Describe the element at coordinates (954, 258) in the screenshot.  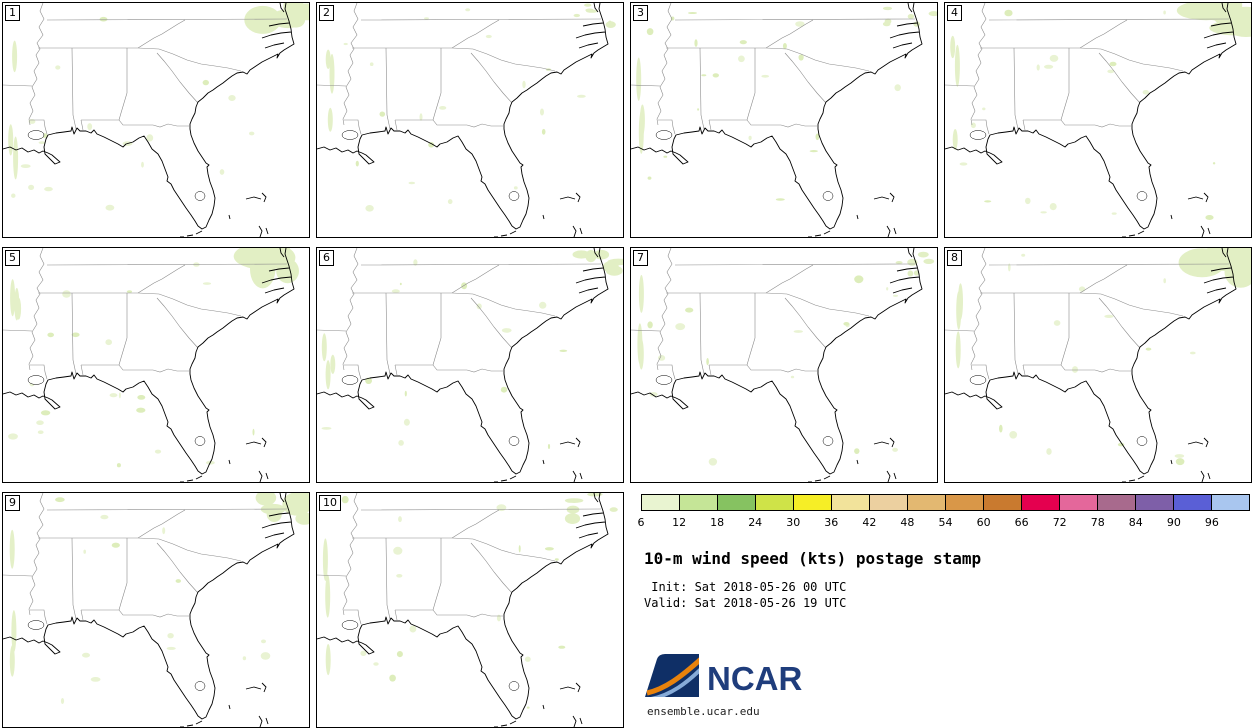
I see `member-number-label: 8` at that location.